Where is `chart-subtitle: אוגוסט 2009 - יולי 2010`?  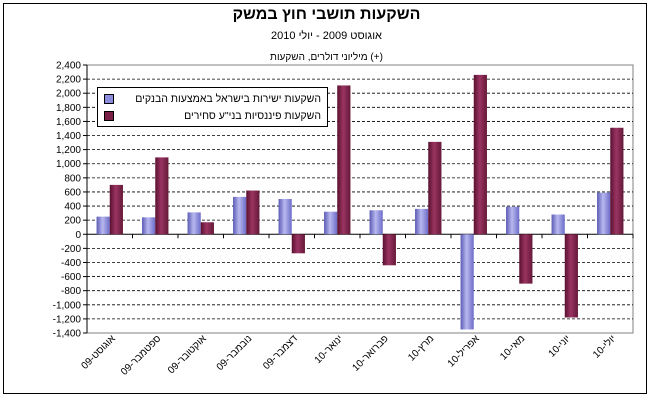
chart-subtitle: אוגוסט 2009 - יולי 2010 is located at coordinates (326, 36).